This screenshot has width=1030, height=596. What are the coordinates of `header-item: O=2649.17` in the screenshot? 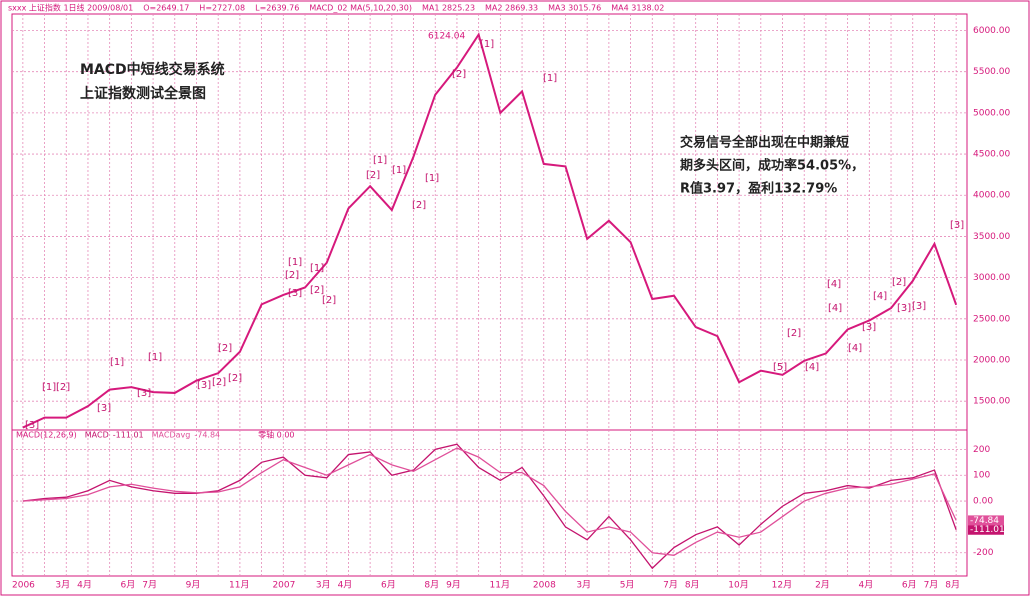 It's located at (166, 8).